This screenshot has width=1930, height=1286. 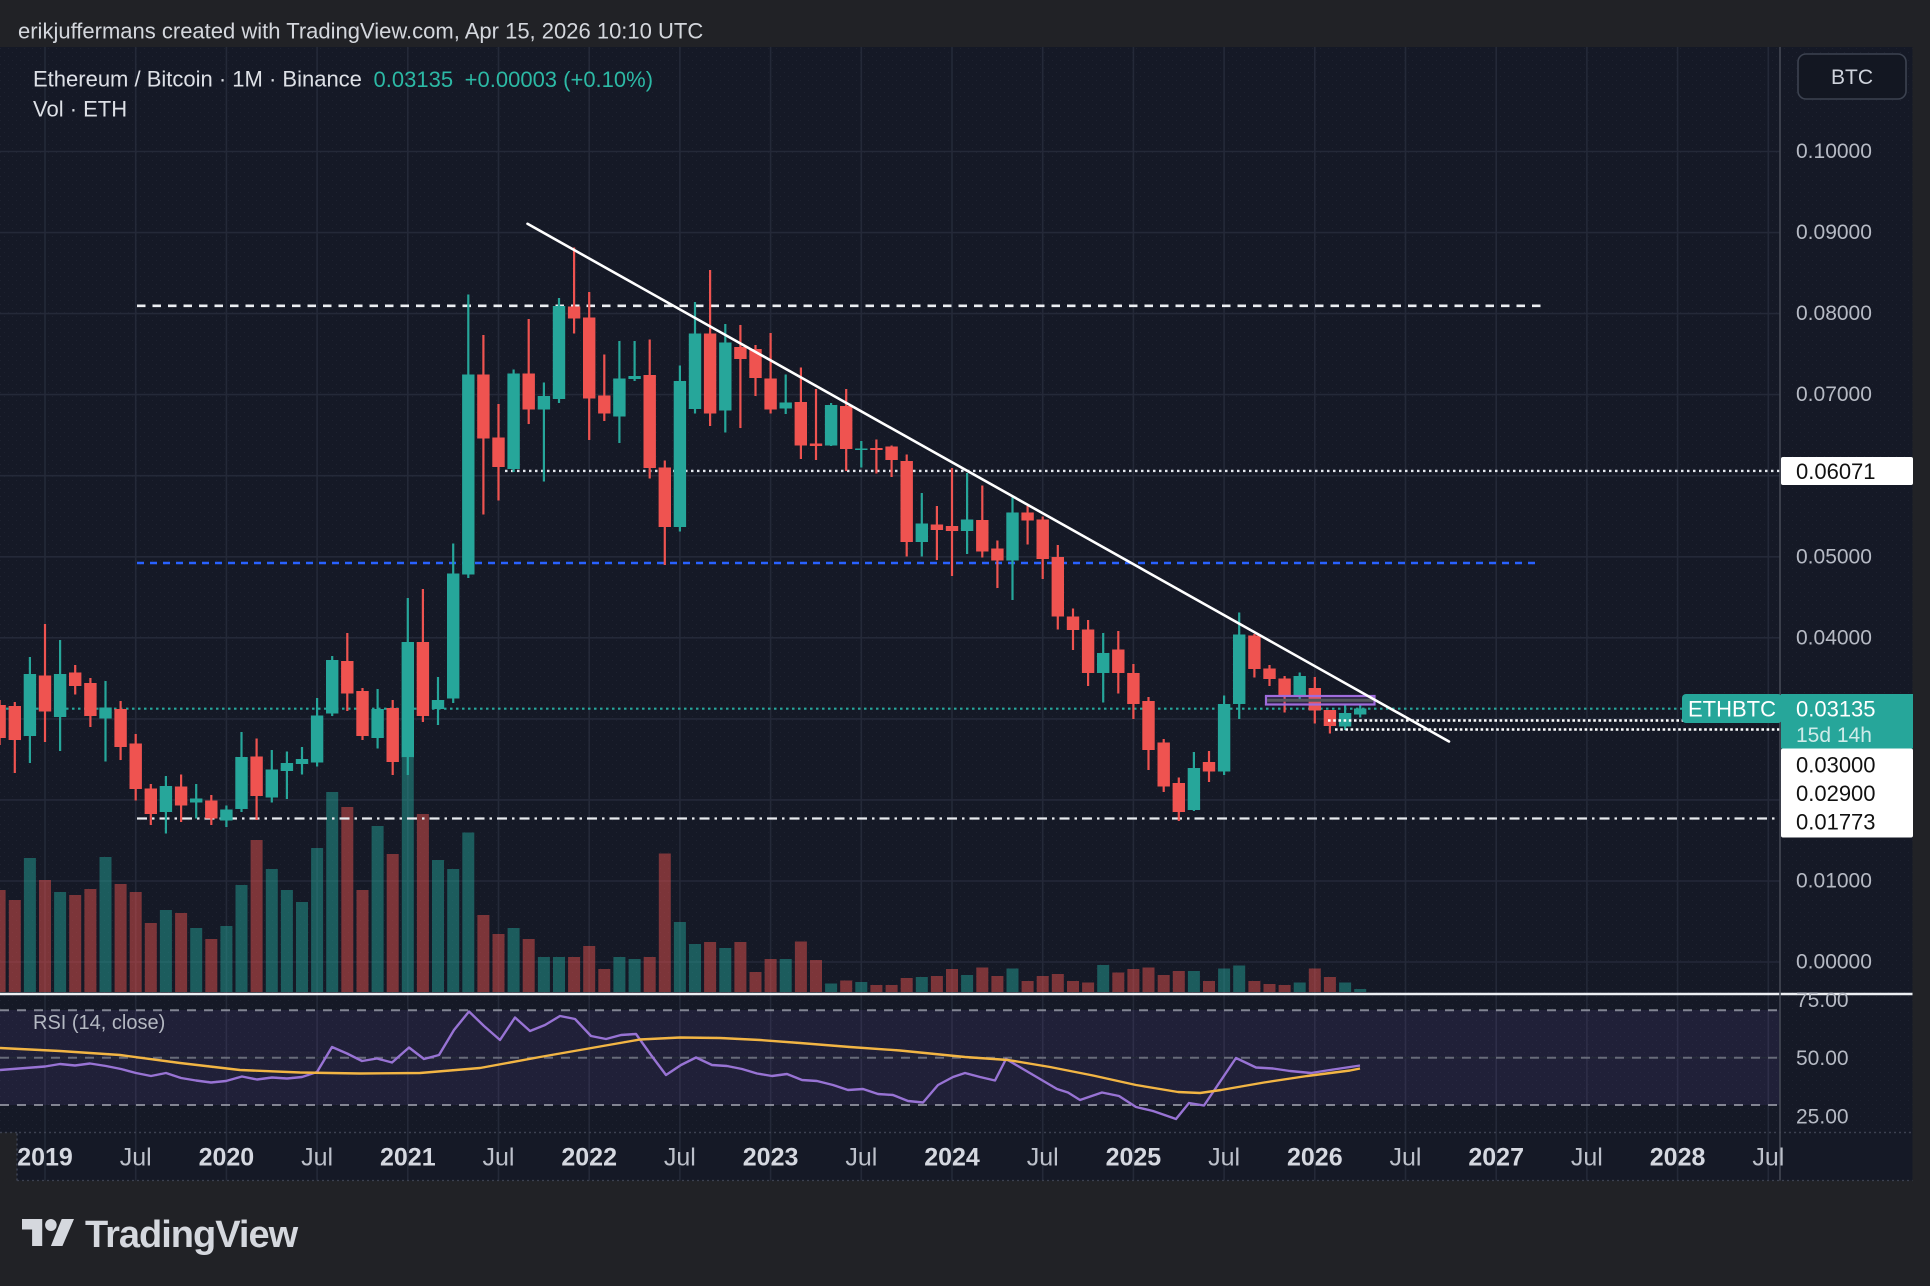 What do you see at coordinates (771, 1158) in the screenshot?
I see `svg-text: 2023` at bounding box center [771, 1158].